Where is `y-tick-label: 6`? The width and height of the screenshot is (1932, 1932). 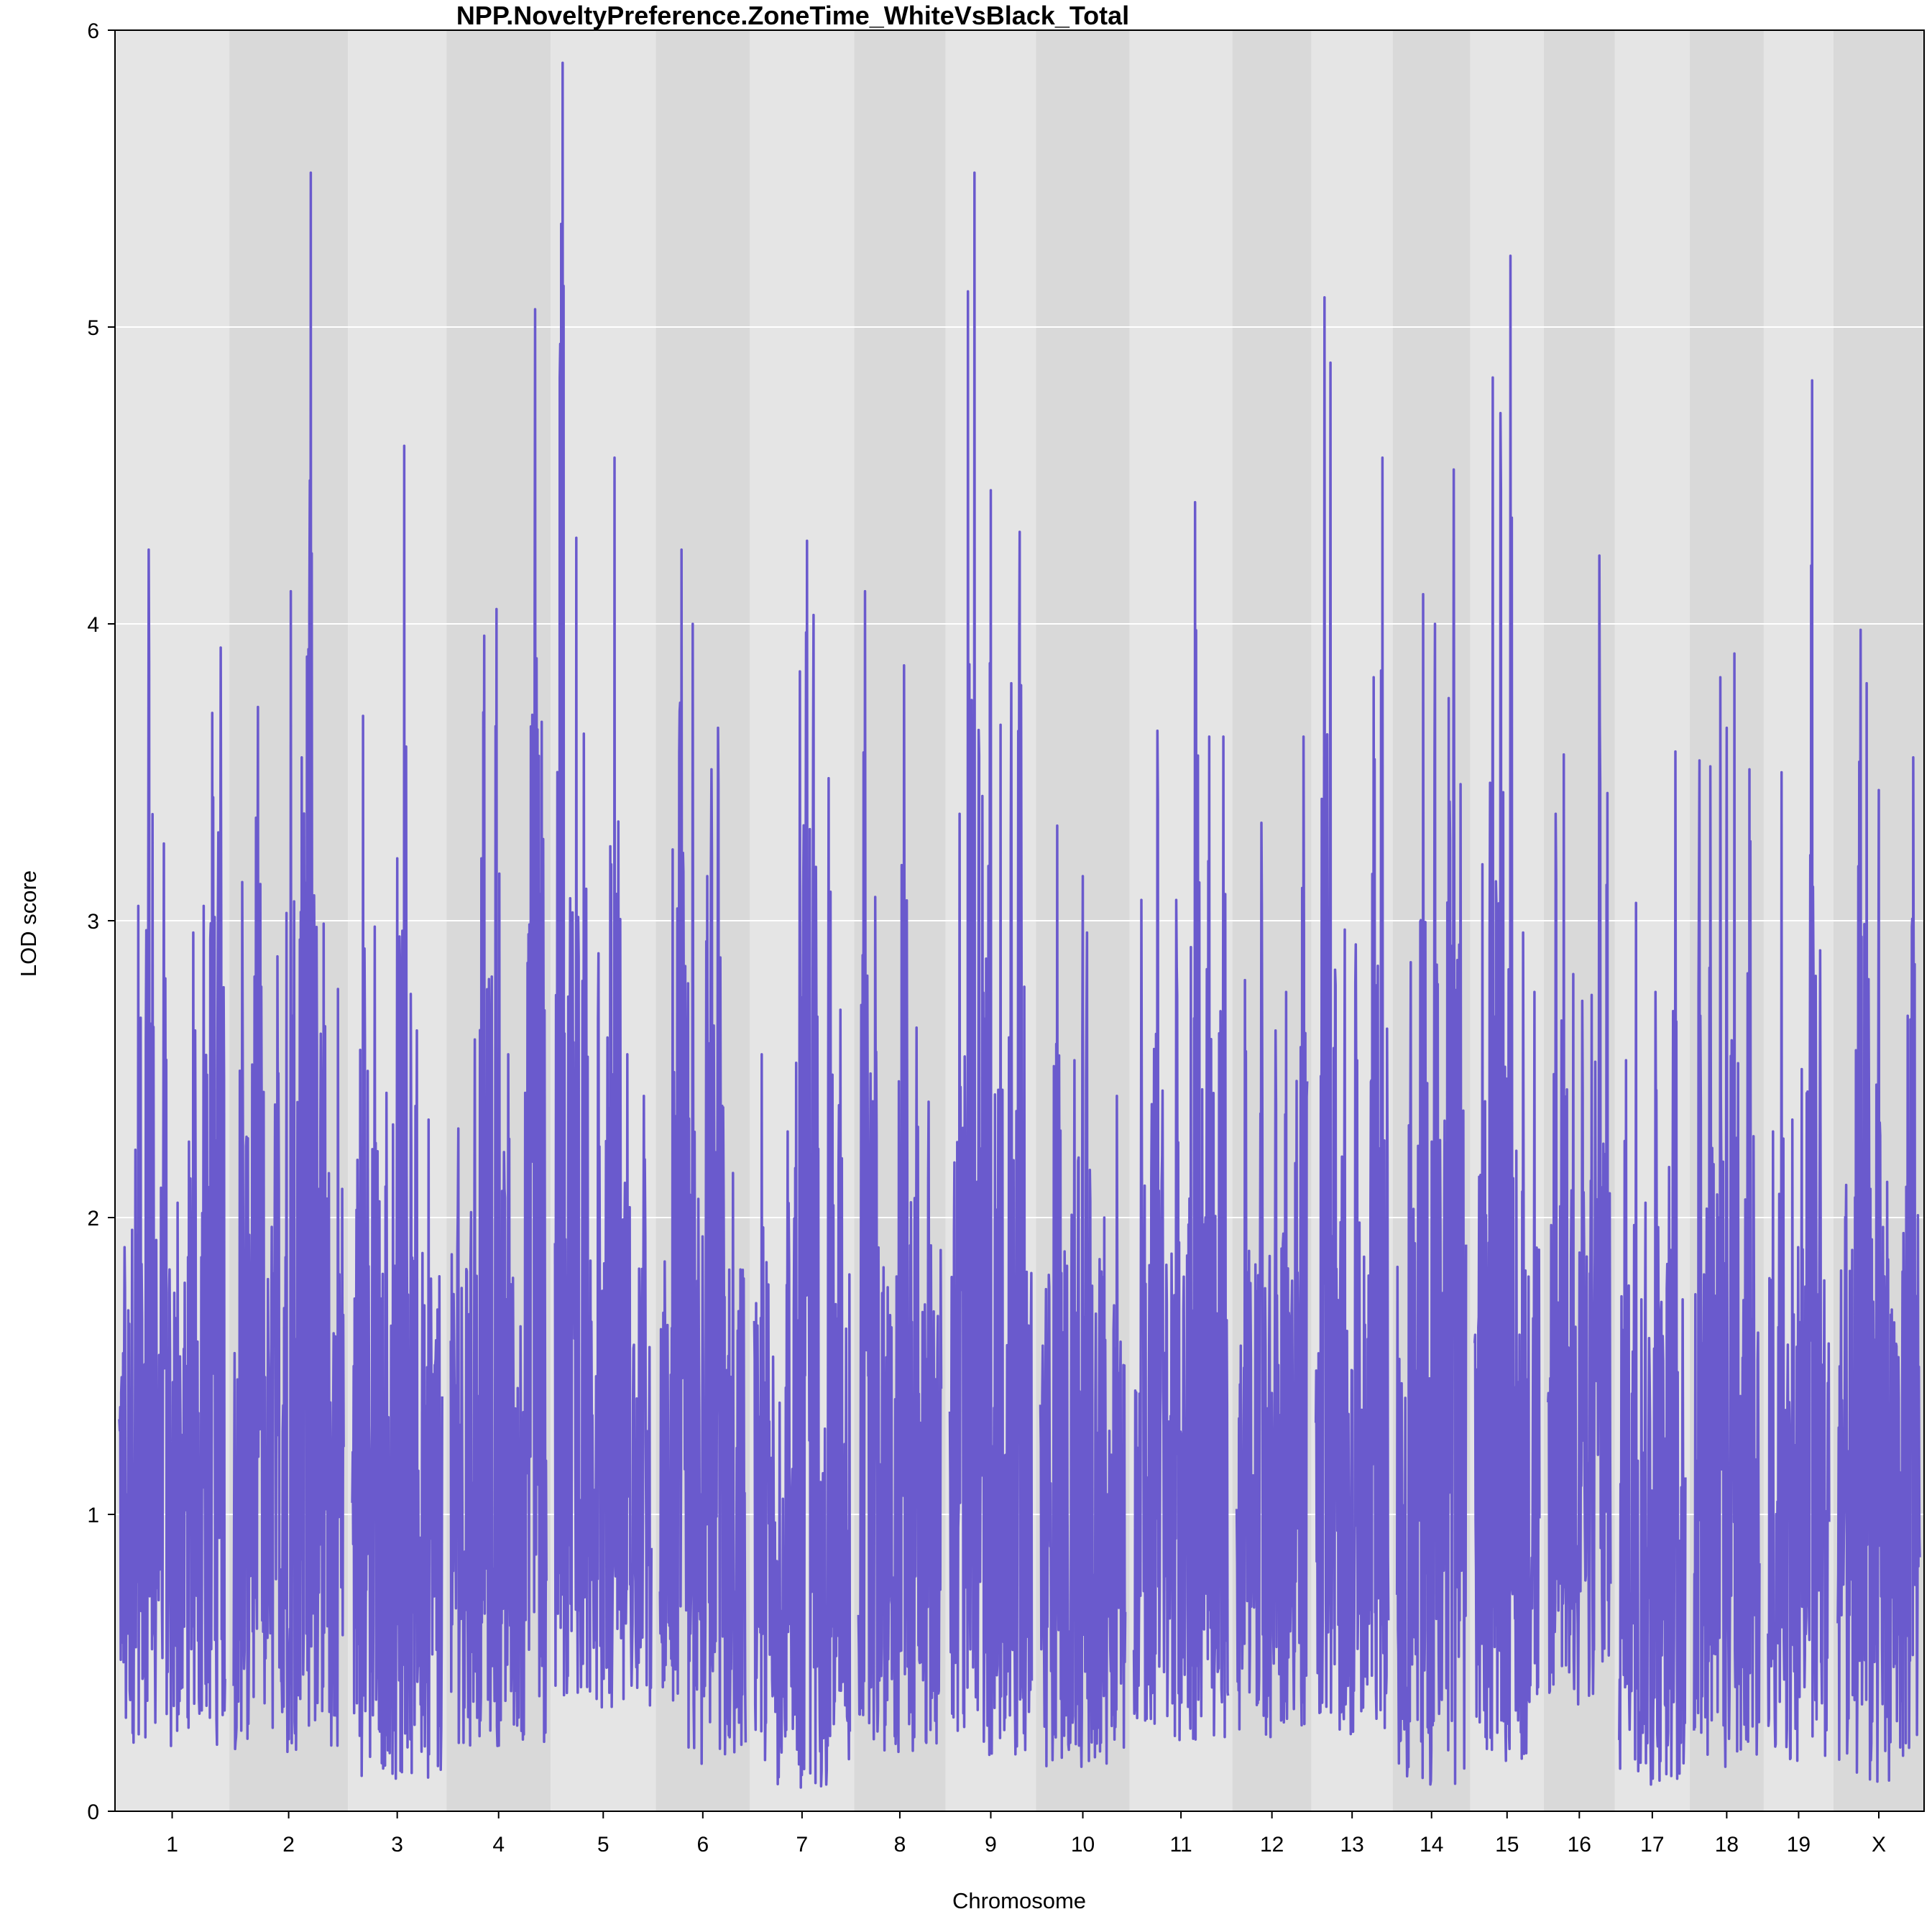
y-tick-label: 6 is located at coordinates (93, 31).